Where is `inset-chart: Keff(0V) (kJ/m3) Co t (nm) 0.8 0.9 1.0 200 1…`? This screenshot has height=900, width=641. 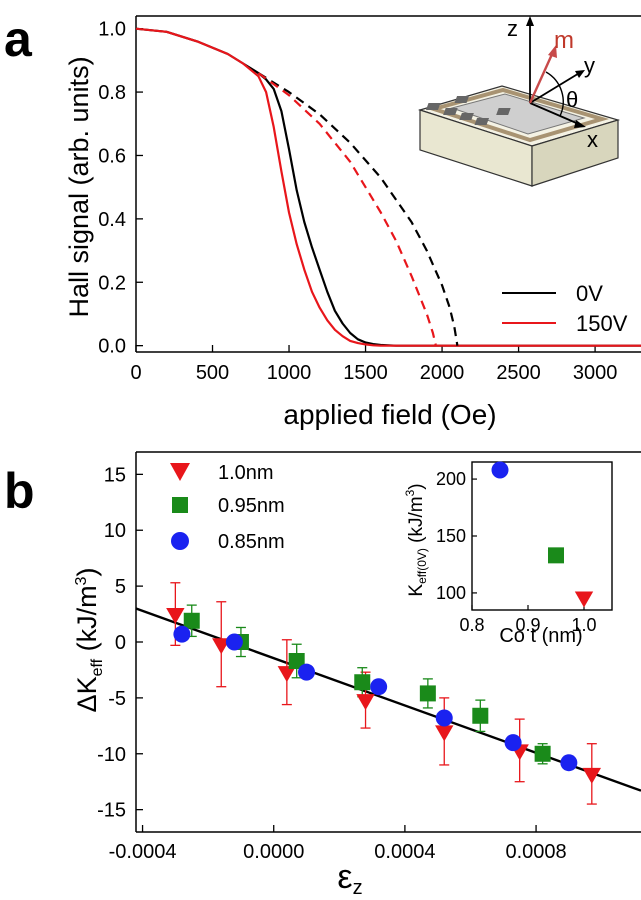 inset-chart: Keff(0V) (kJ/m3) Co t (nm) 0.8 0.9 1.0 200 1… is located at coordinates (508, 554).